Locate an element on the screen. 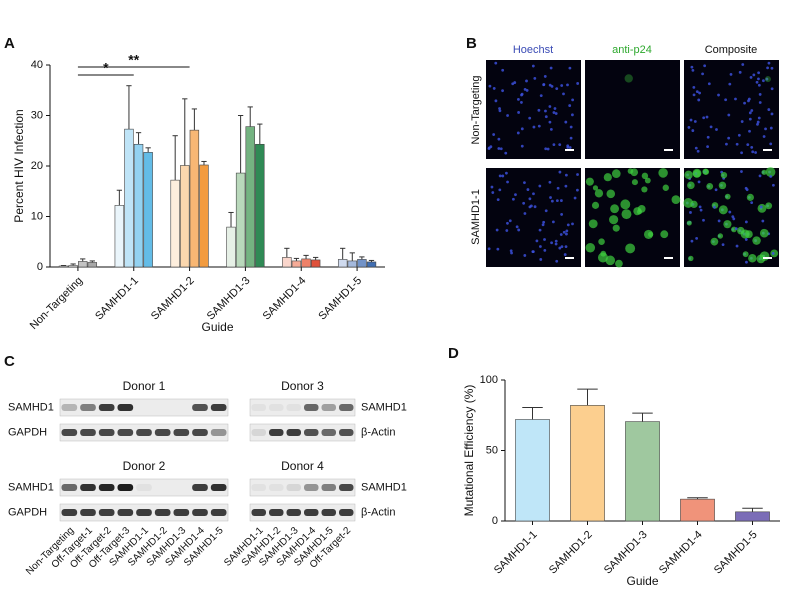 The height and width of the screenshot is (591, 800). blot-title: Donor 4 is located at coordinates (302, 466).